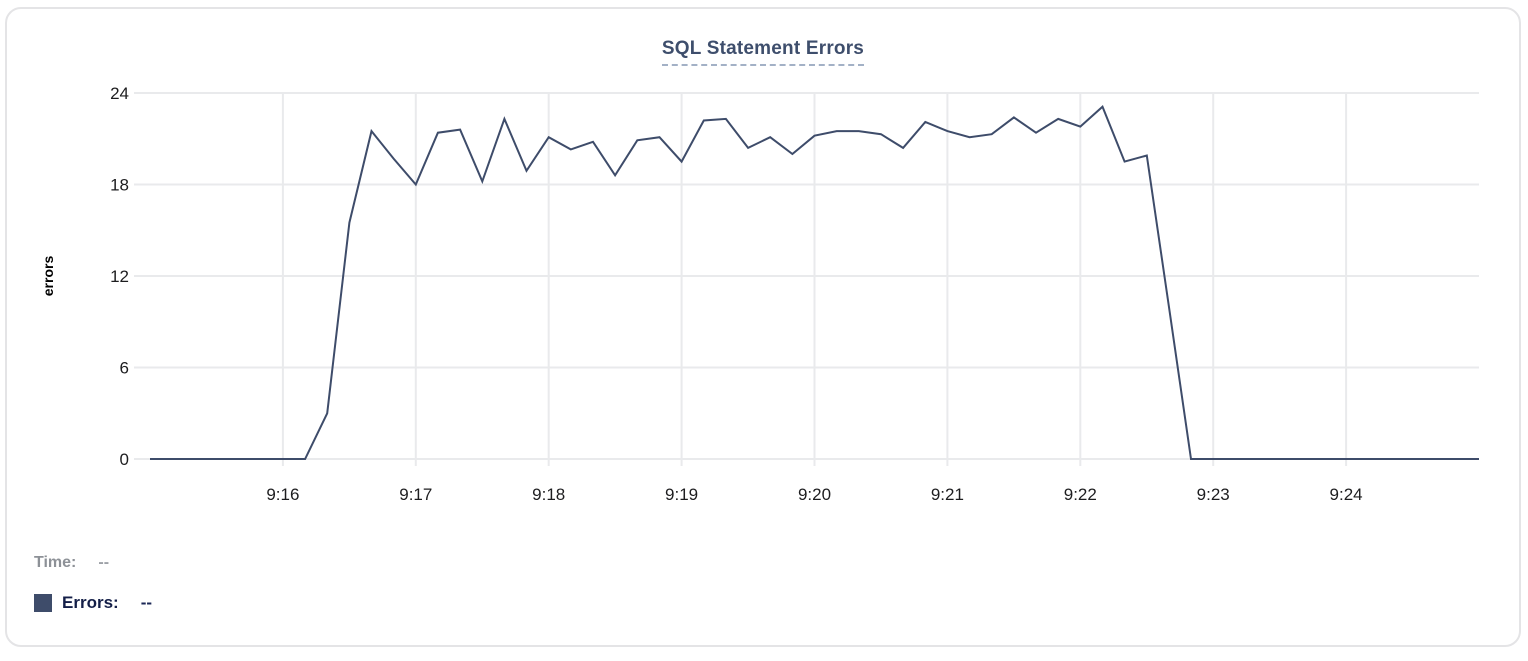  What do you see at coordinates (48, 276) in the screenshot?
I see `y-axis-label: errors` at bounding box center [48, 276].